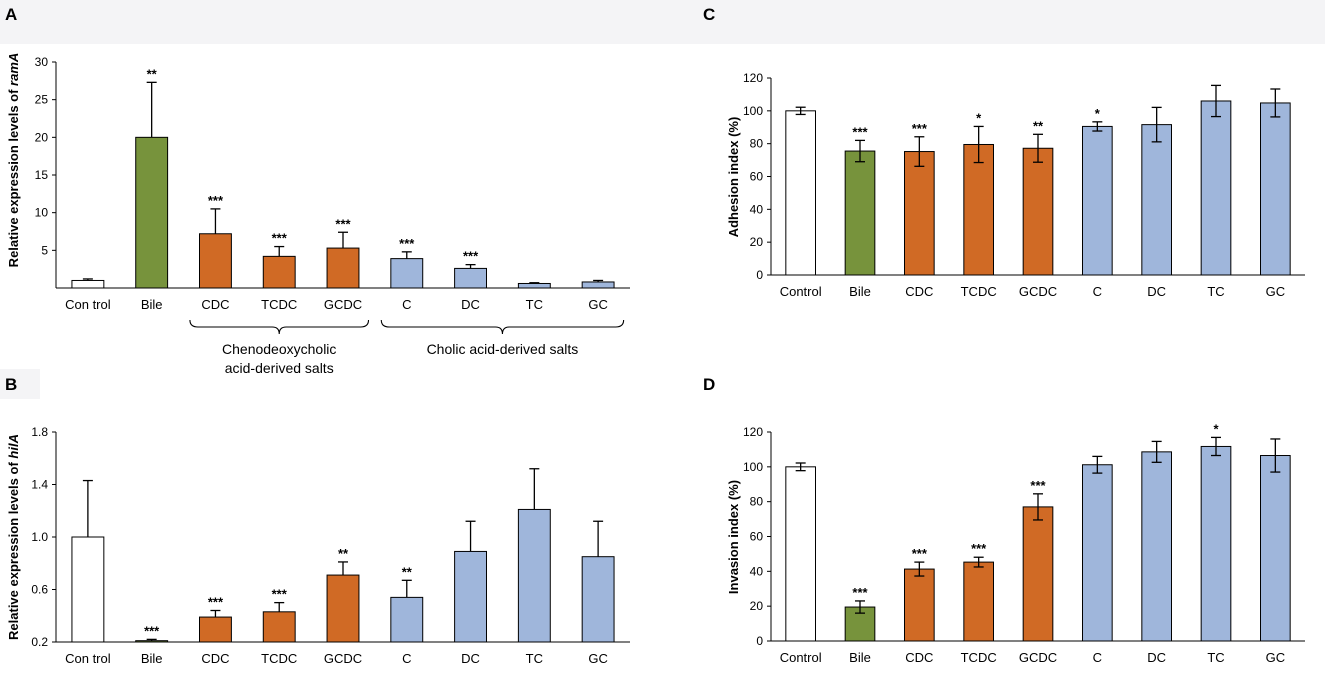  Describe the element at coordinates (733, 537) in the screenshot. I see `y-axis-label: Invasion index (%)` at that location.